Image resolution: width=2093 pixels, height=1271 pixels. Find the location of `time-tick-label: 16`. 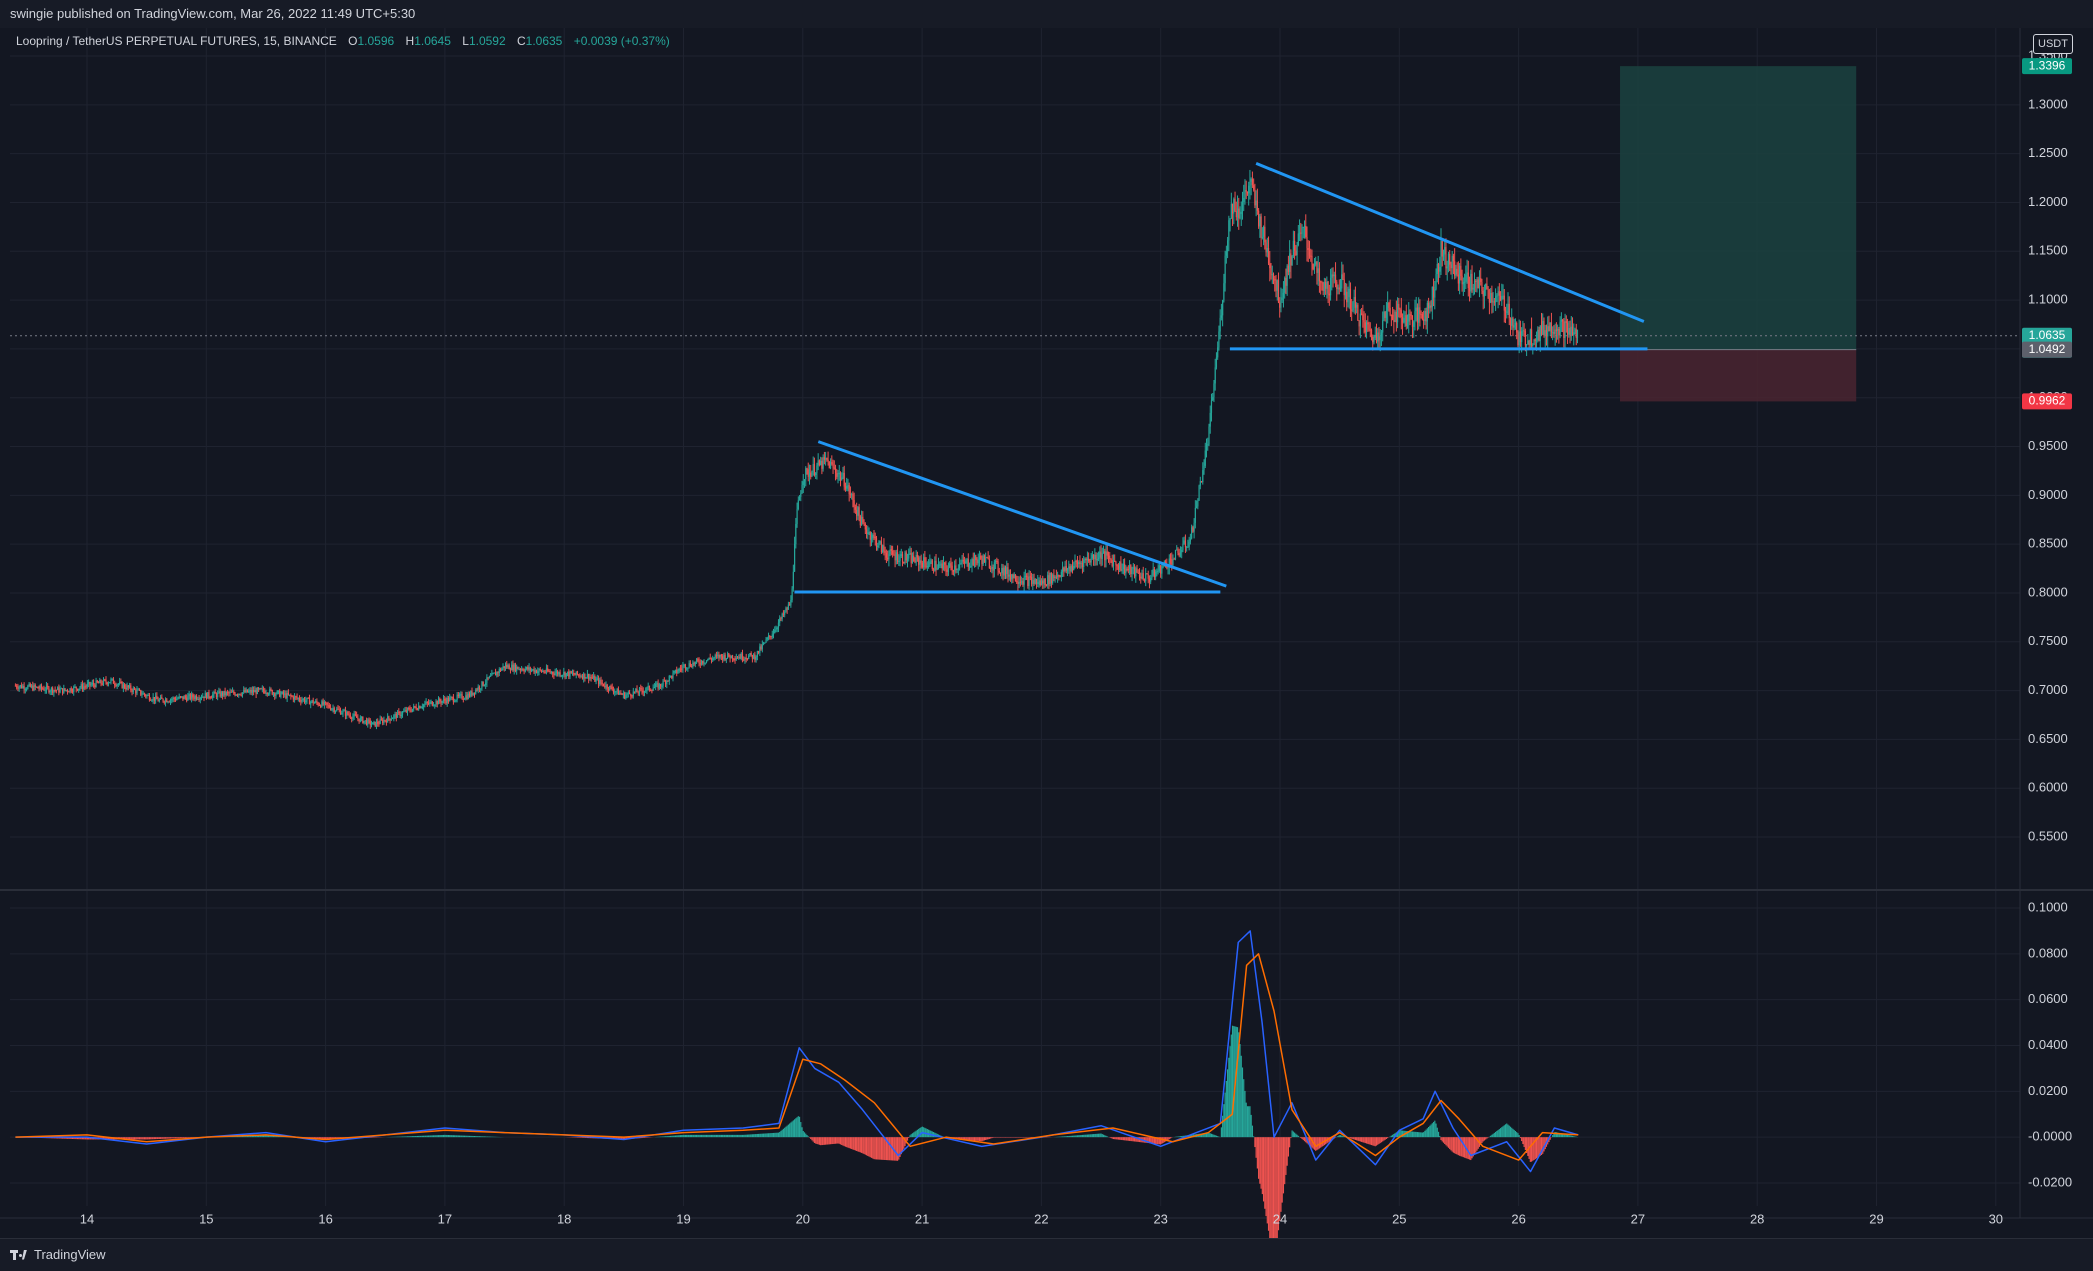

time-tick-label: 16 is located at coordinates (325, 1218).